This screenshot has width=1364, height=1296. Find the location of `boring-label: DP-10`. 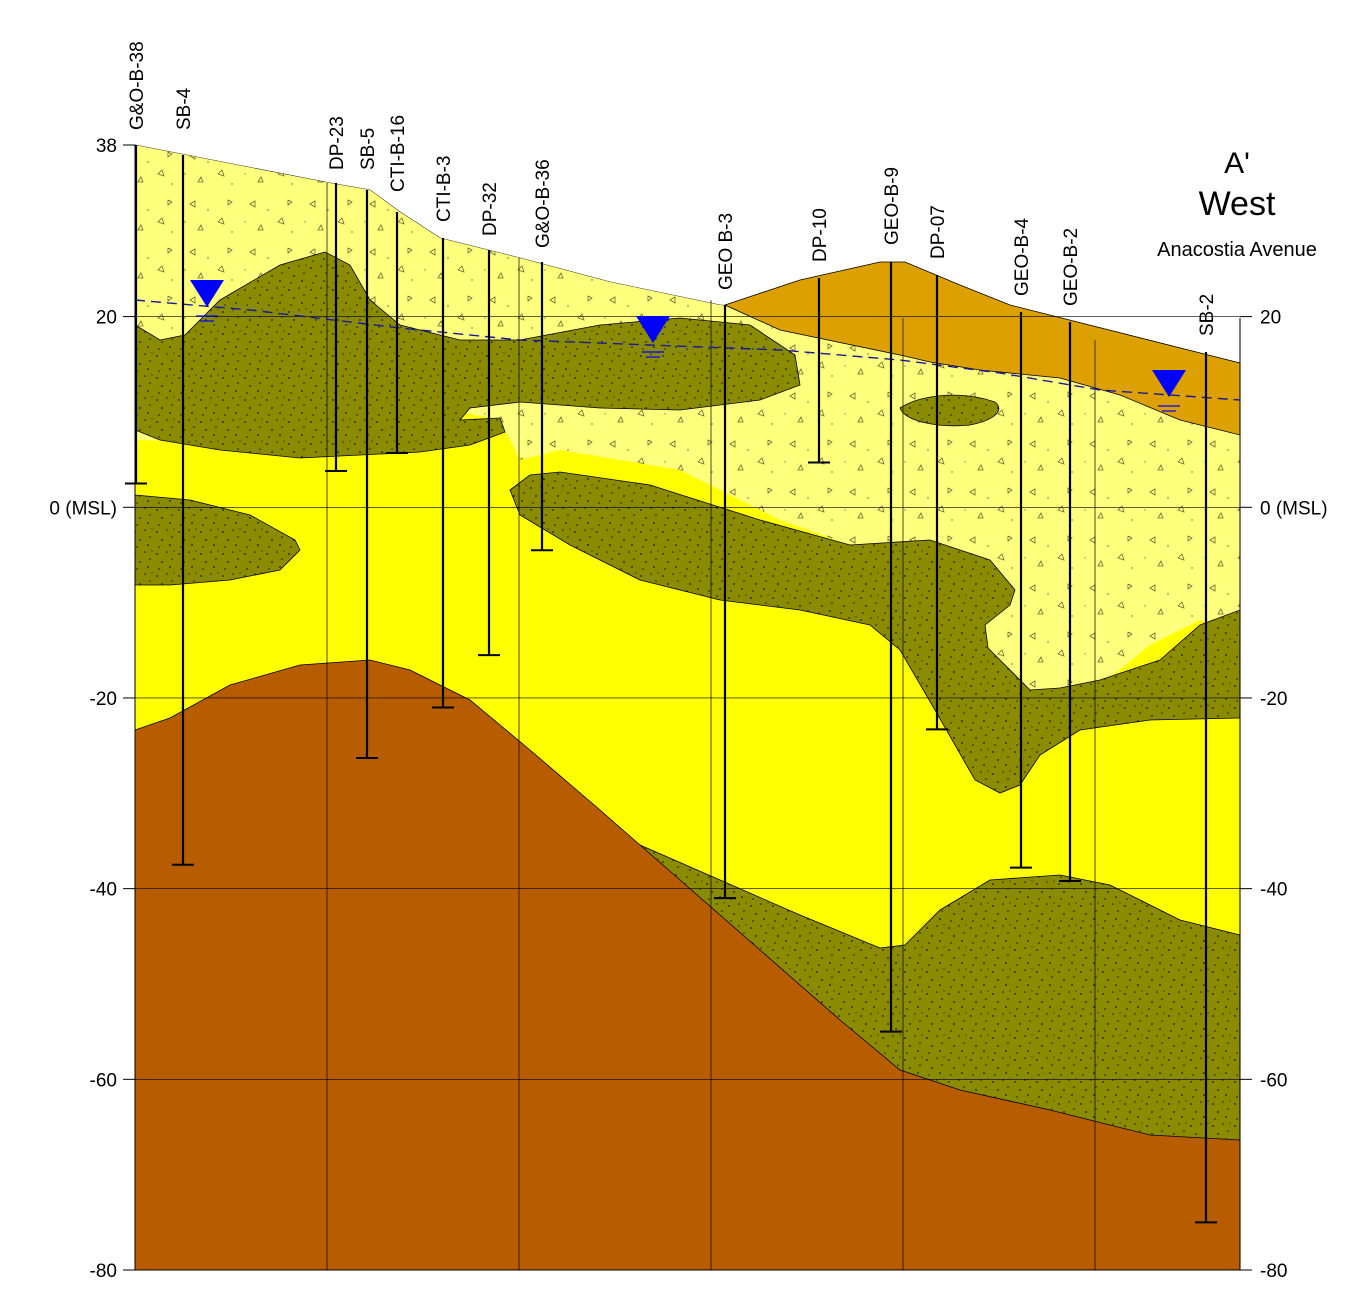

boring-label: DP-10 is located at coordinates (820, 235).